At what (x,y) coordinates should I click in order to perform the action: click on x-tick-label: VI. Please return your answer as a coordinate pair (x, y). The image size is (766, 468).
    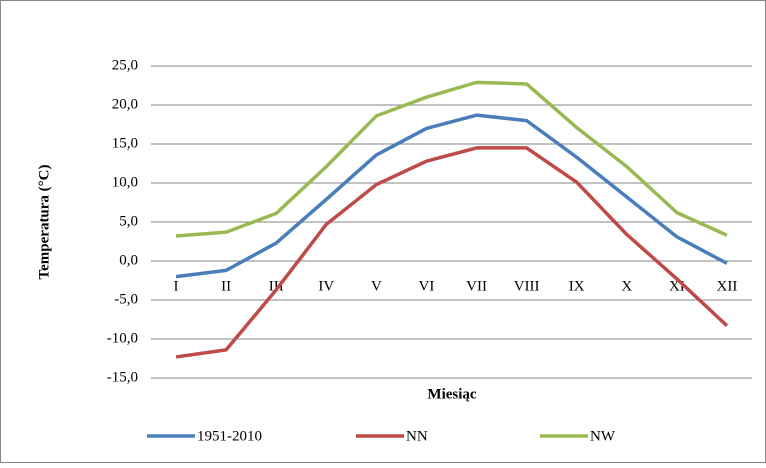
    Looking at the image, I should click on (427, 286).